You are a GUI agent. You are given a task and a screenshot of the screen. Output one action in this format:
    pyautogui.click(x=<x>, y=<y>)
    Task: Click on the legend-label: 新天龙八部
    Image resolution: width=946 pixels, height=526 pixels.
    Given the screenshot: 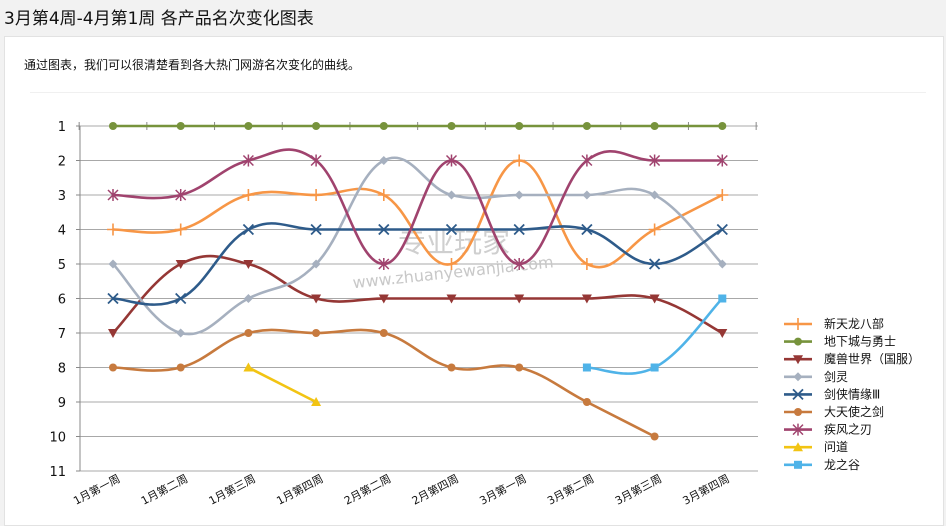 What is the action you would take?
    pyautogui.click(x=854, y=323)
    